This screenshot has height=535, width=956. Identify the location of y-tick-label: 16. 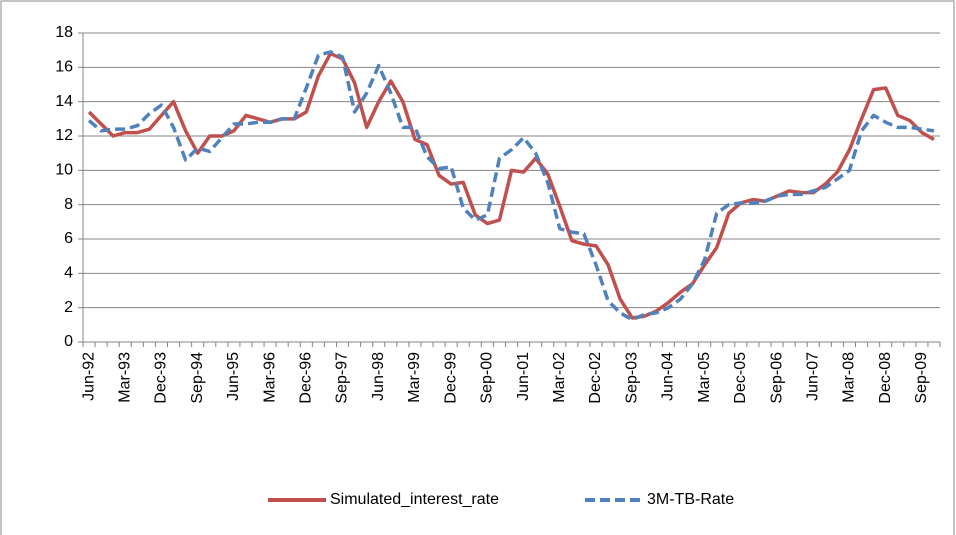
(64, 67).